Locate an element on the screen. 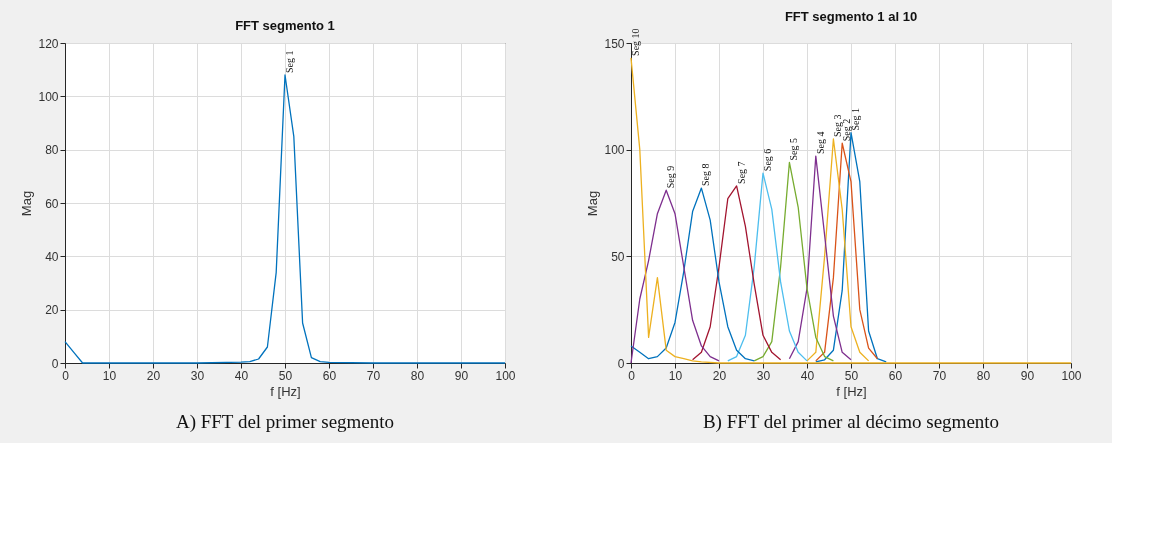 Image resolution: width=1164 pixels, height=546 pixels. chart-title: FFT segmento 1 is located at coordinates (285, 25).